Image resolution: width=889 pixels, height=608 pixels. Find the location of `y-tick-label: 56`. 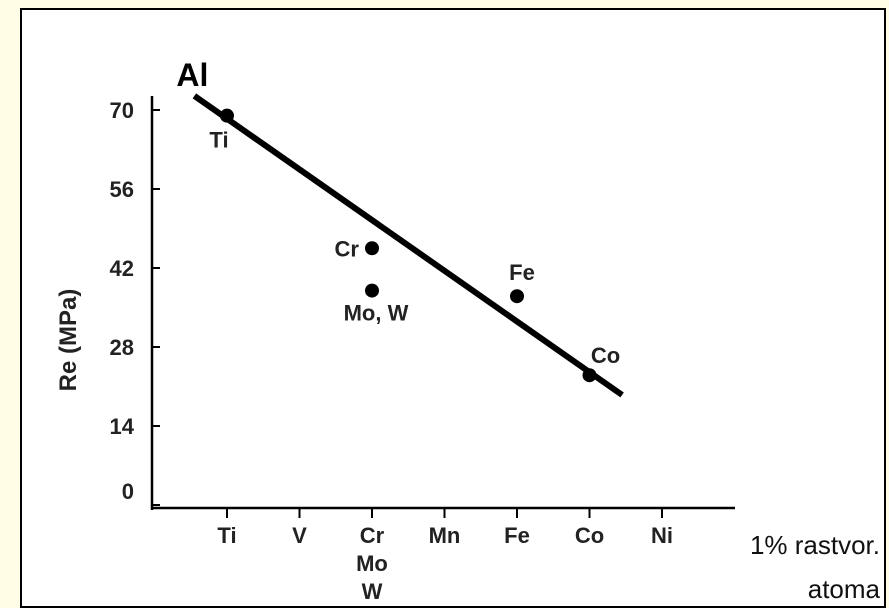

y-tick-label: 56 is located at coordinates (122, 189).